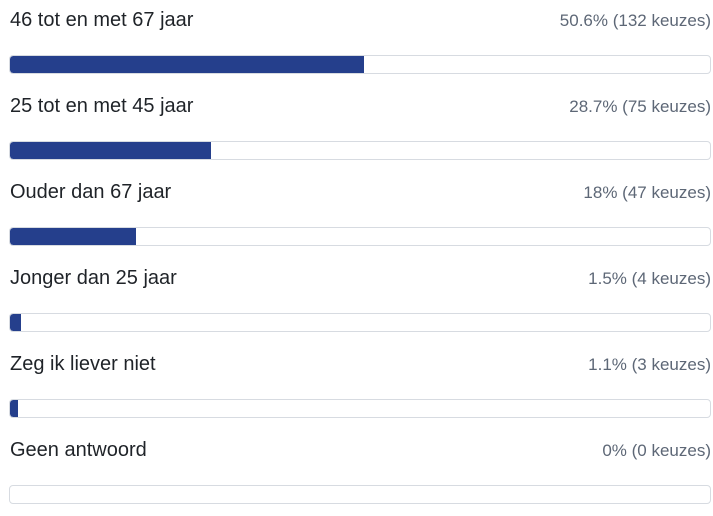 The width and height of the screenshot is (713, 516). I want to click on option-result: 50.6% (132 keuzes), so click(635, 20).